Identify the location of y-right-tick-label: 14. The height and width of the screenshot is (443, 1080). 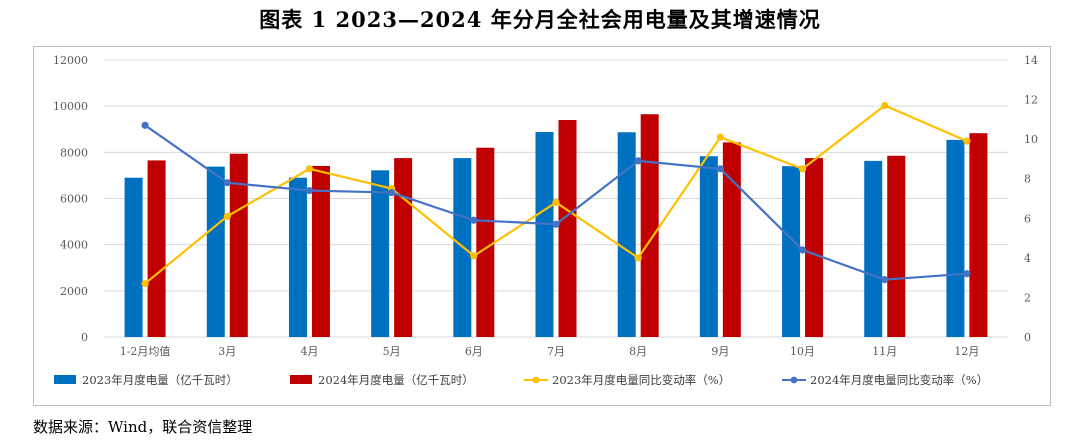
(1031, 60).